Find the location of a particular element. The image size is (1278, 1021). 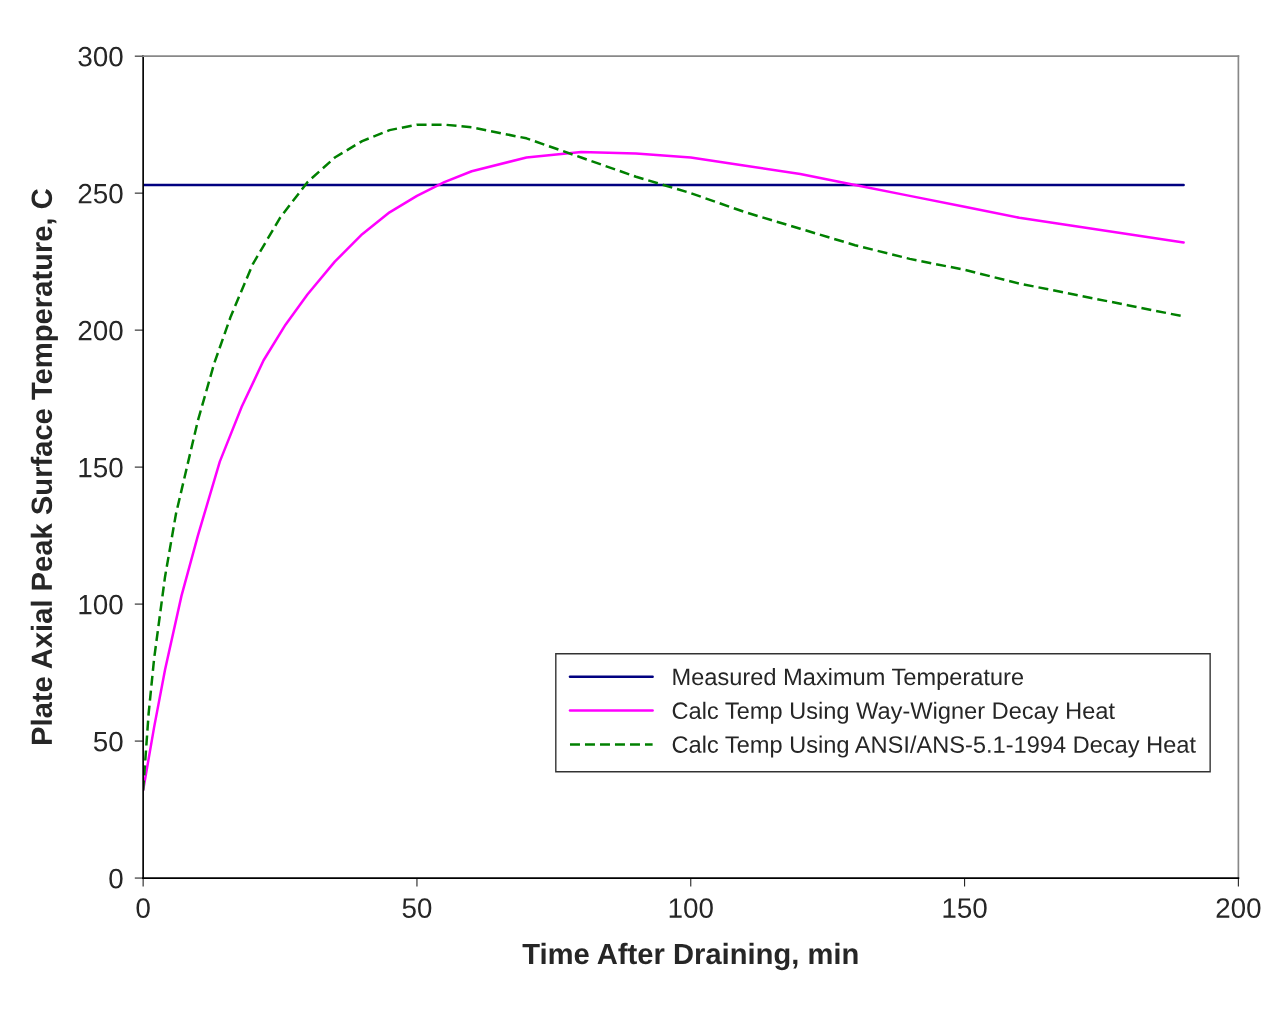

y-tick-label: 50 is located at coordinates (108, 741).